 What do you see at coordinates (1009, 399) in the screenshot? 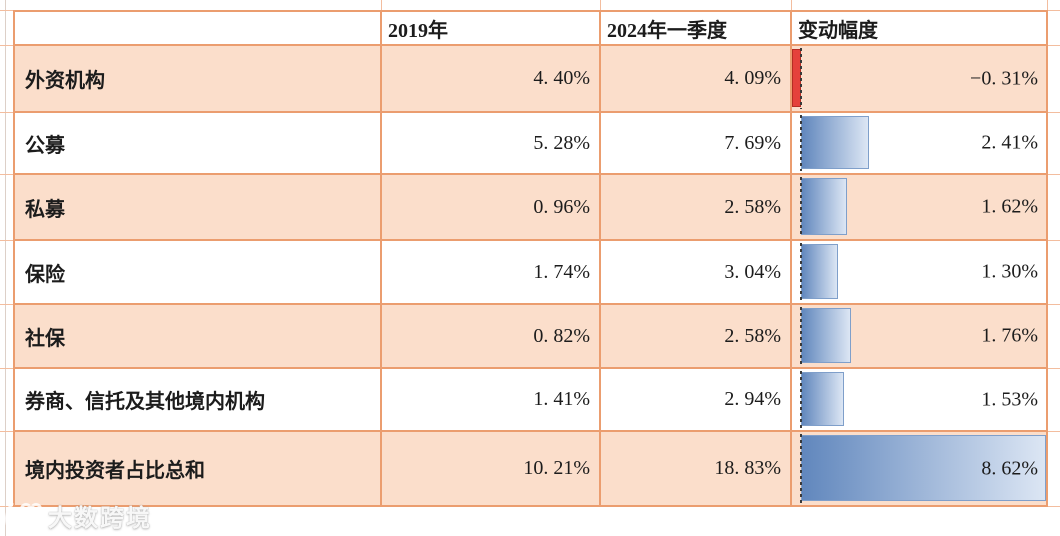
I see `change-value: 1. 53%` at bounding box center [1009, 399].